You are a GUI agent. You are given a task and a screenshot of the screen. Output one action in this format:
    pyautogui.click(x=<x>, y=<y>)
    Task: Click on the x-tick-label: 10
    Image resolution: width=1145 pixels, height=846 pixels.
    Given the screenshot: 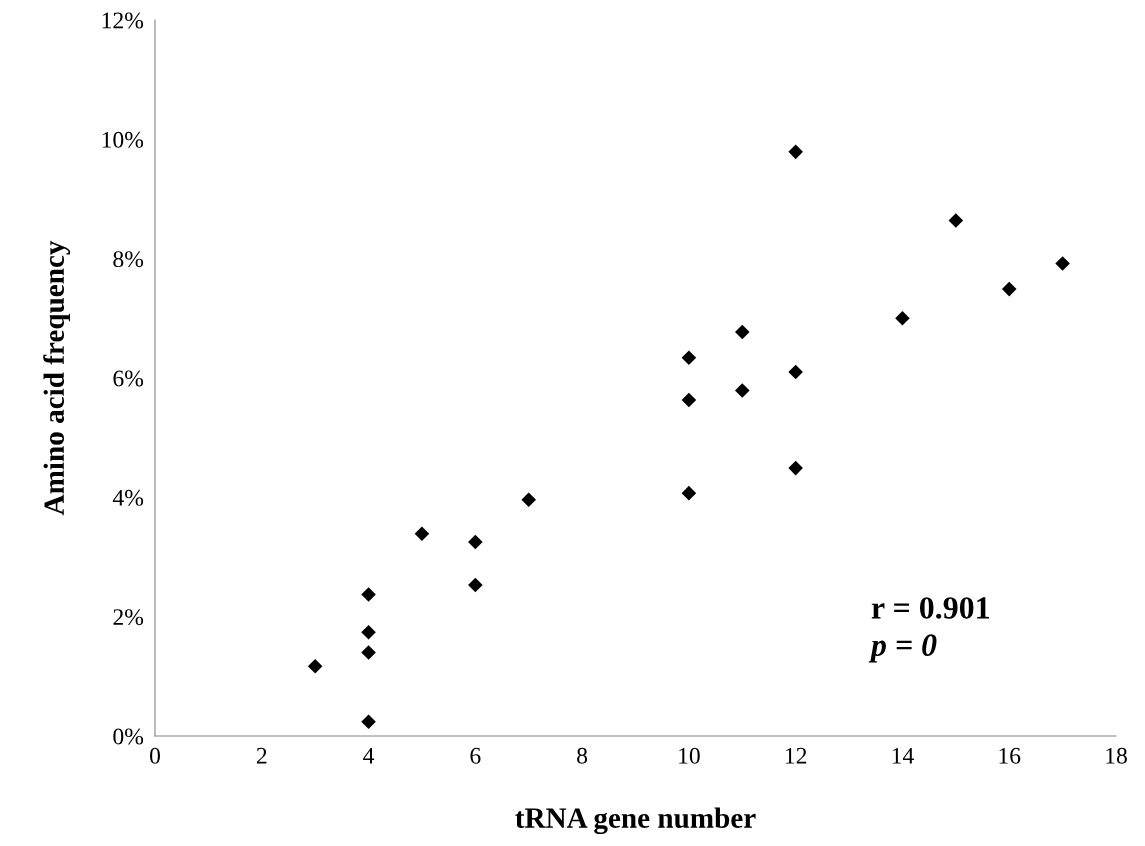 What is the action you would take?
    pyautogui.click(x=689, y=755)
    